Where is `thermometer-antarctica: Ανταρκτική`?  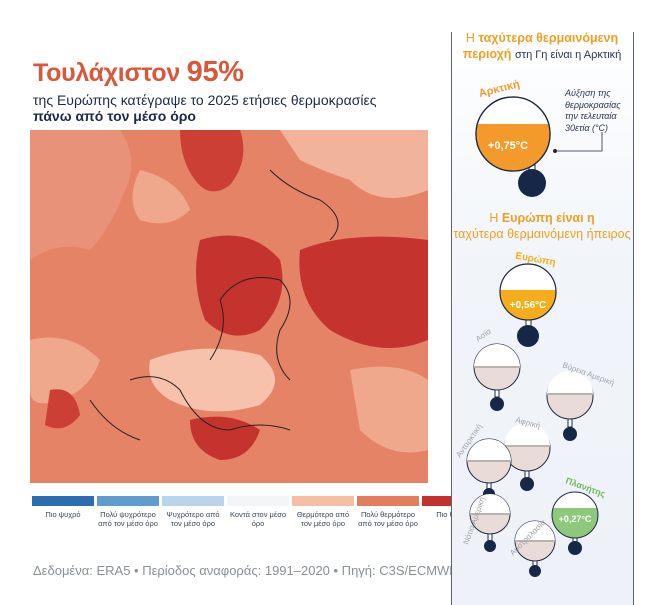
thermometer-antarctica: Ανταρκτική is located at coordinates (483, 461).